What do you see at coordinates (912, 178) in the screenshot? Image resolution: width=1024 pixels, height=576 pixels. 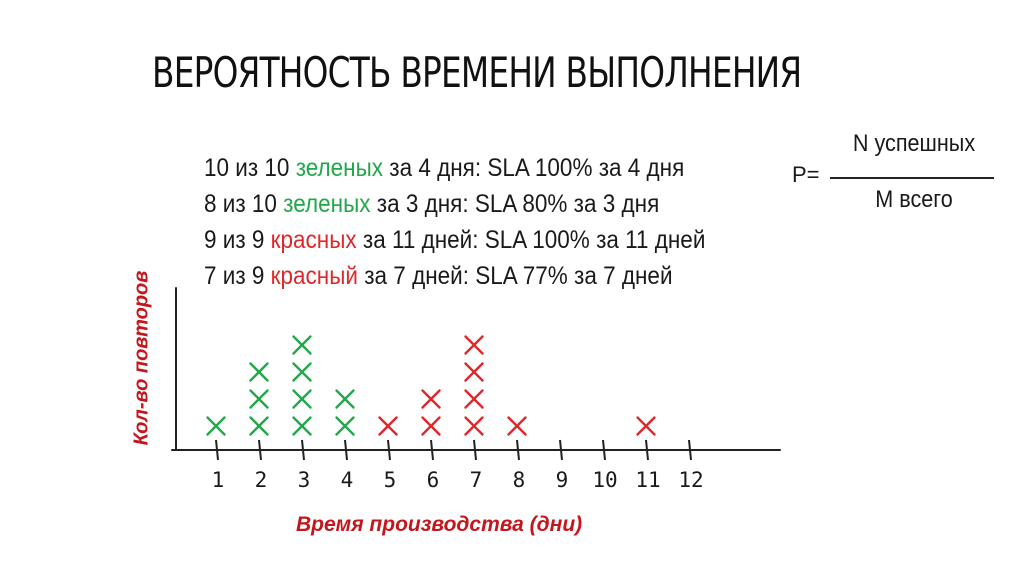 I see `formula-fraction-bar` at bounding box center [912, 178].